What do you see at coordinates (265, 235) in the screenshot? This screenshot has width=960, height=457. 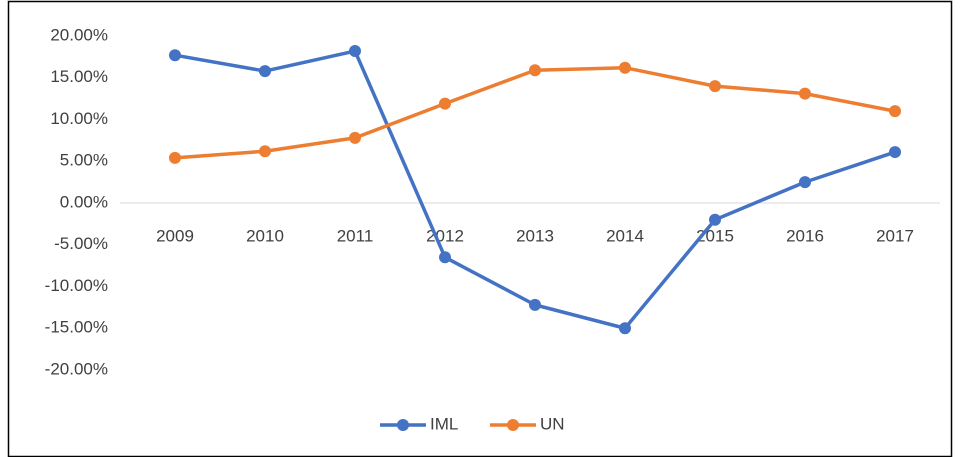 I see `x-tick-label: 2010` at bounding box center [265, 235].